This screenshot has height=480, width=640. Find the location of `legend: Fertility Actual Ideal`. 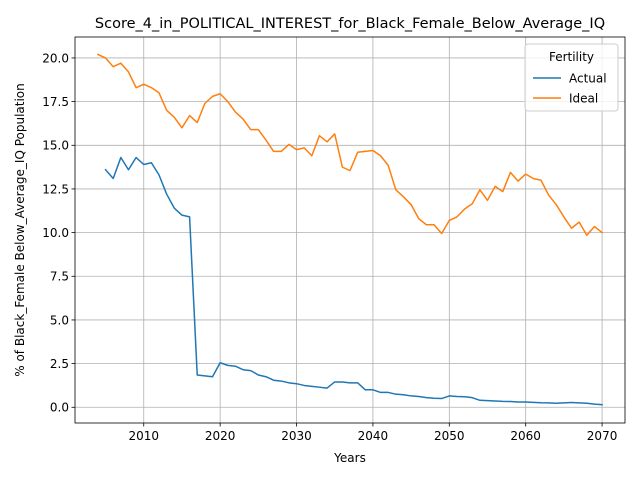

legend: Fertility Actual Ideal is located at coordinates (571, 77).